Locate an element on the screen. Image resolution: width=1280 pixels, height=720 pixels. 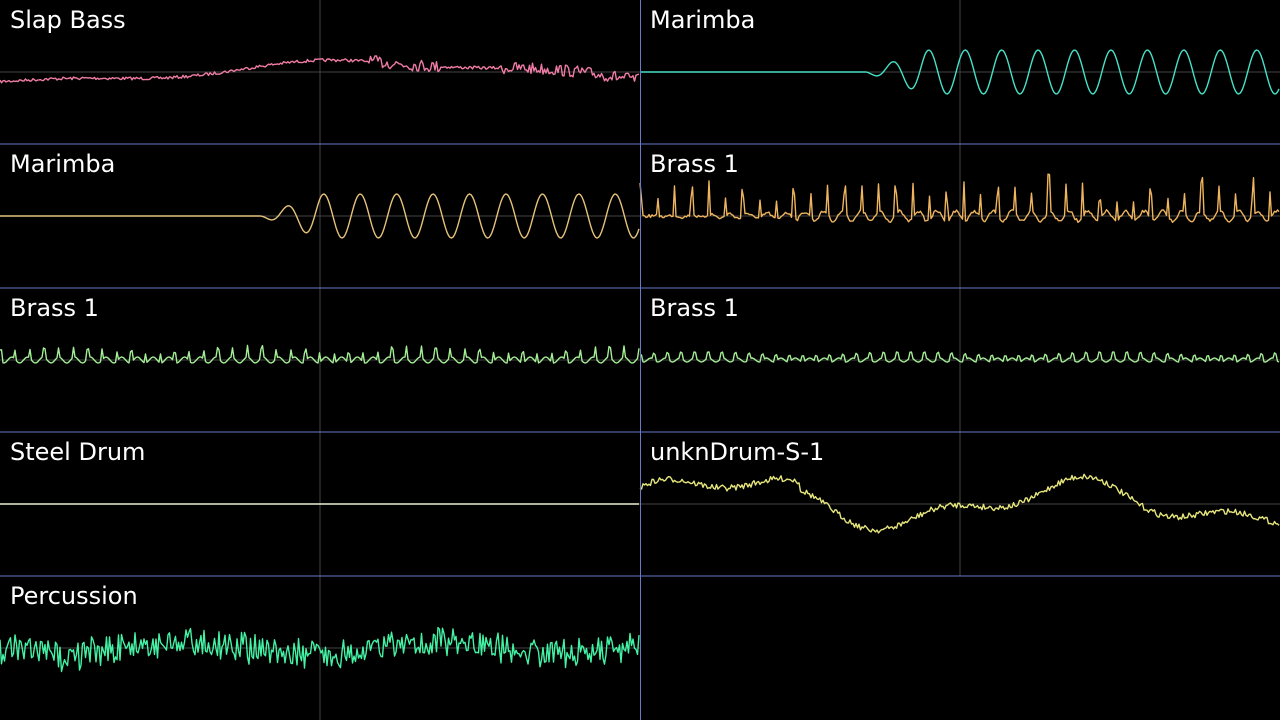
instrument-label: Percussion is located at coordinates (74, 596).